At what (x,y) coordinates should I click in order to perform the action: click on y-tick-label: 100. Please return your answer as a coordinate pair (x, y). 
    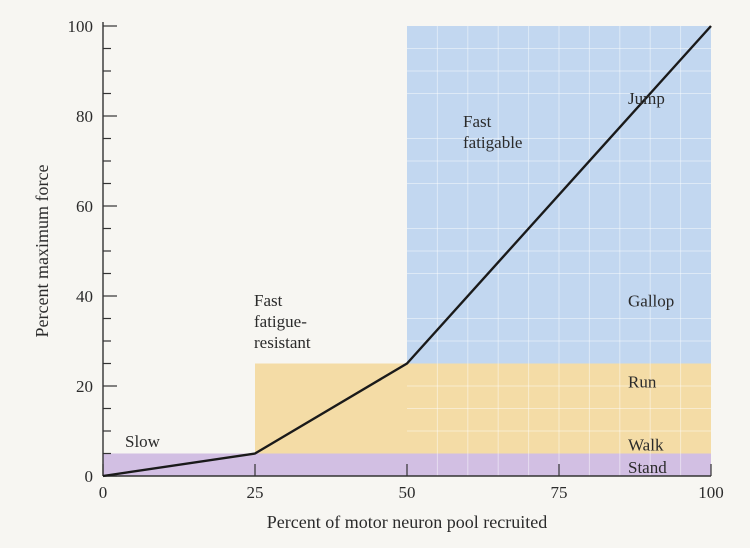
    Looking at the image, I should click on (81, 26).